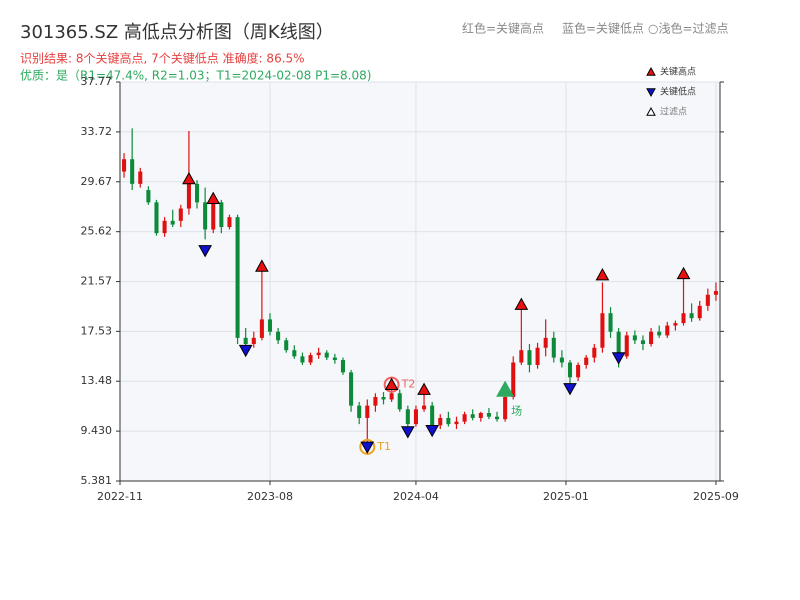 The width and height of the screenshot is (800, 600). What do you see at coordinates (97, 430) in the screenshot?
I see `y-tick-label: 9.430` at bounding box center [97, 430].